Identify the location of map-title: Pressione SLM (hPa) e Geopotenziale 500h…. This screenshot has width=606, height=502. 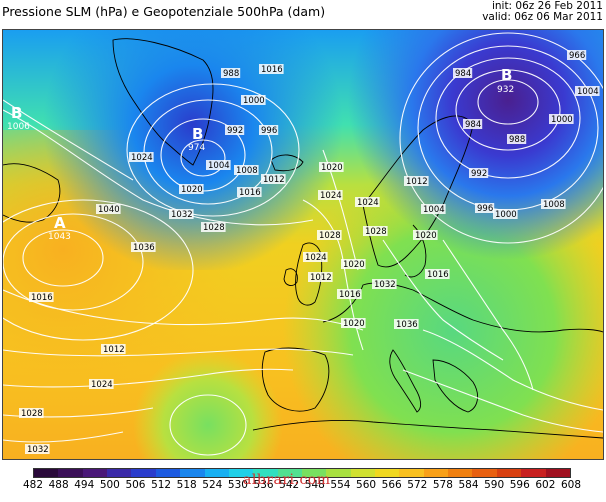
(164, 11).